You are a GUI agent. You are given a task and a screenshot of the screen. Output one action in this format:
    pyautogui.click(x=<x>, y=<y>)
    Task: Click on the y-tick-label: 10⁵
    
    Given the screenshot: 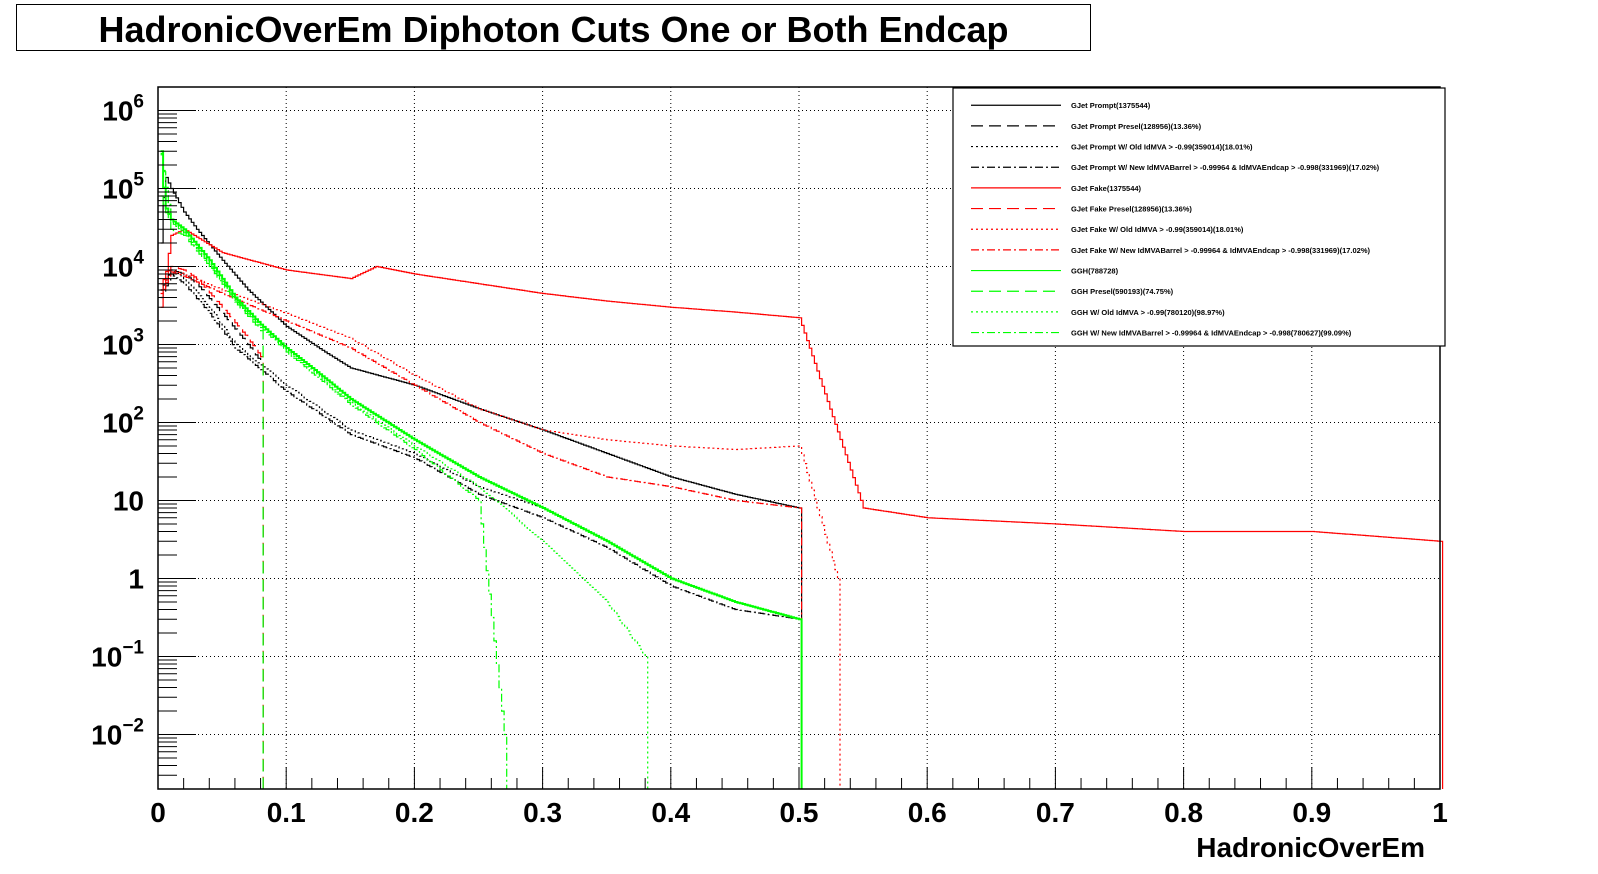 What is the action you would take?
    pyautogui.click(x=123, y=186)
    